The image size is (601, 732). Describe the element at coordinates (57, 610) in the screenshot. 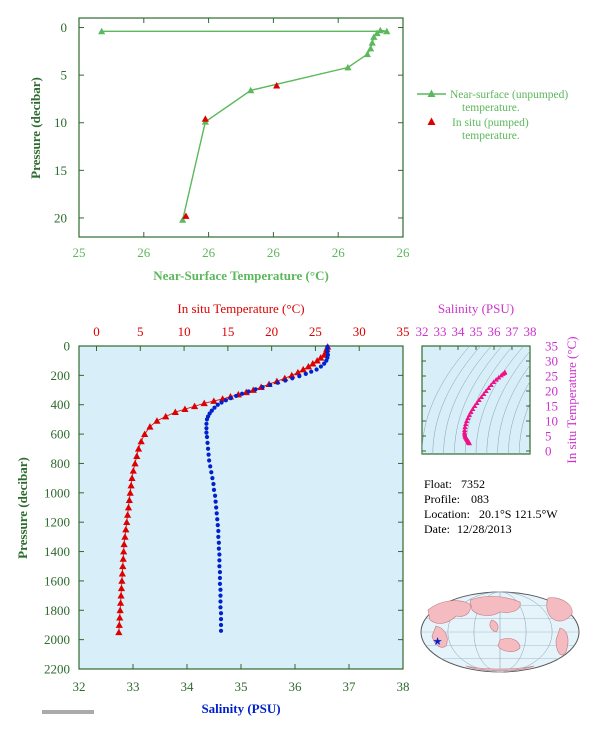

I see `pressure-tick-label: 1800` at that location.